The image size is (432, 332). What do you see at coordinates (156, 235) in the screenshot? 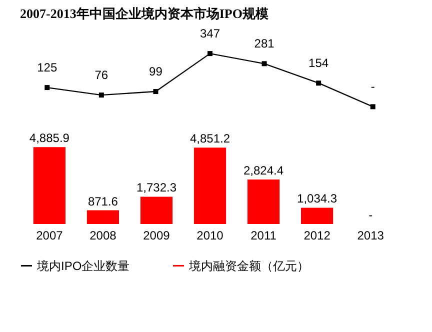
I see `x-tick-label: 2009` at bounding box center [156, 235].